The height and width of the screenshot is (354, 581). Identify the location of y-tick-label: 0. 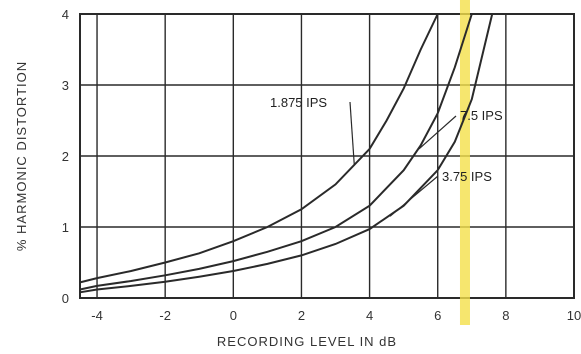
(65, 298).